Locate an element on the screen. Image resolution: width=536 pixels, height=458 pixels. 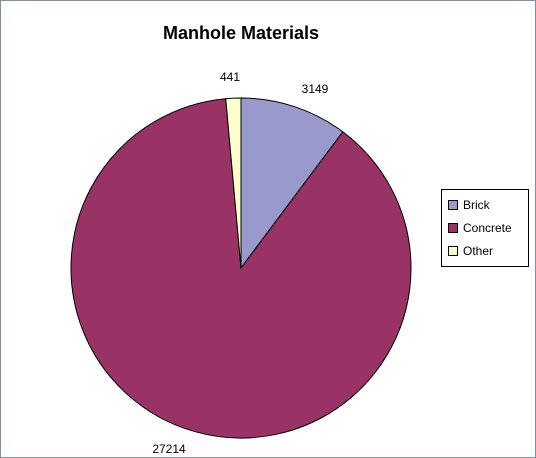
legend-label-brick: Brick is located at coordinates (476, 205).